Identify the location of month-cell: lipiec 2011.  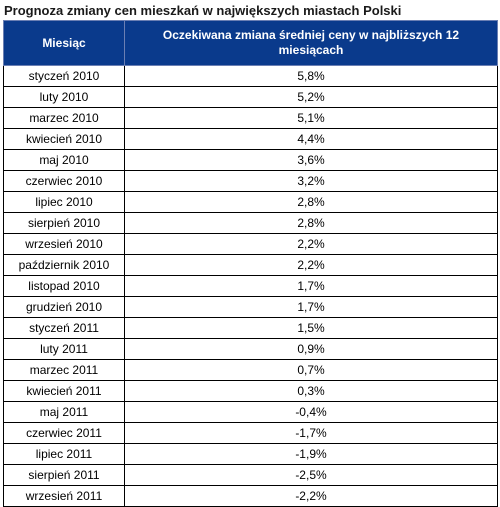
(64, 454).